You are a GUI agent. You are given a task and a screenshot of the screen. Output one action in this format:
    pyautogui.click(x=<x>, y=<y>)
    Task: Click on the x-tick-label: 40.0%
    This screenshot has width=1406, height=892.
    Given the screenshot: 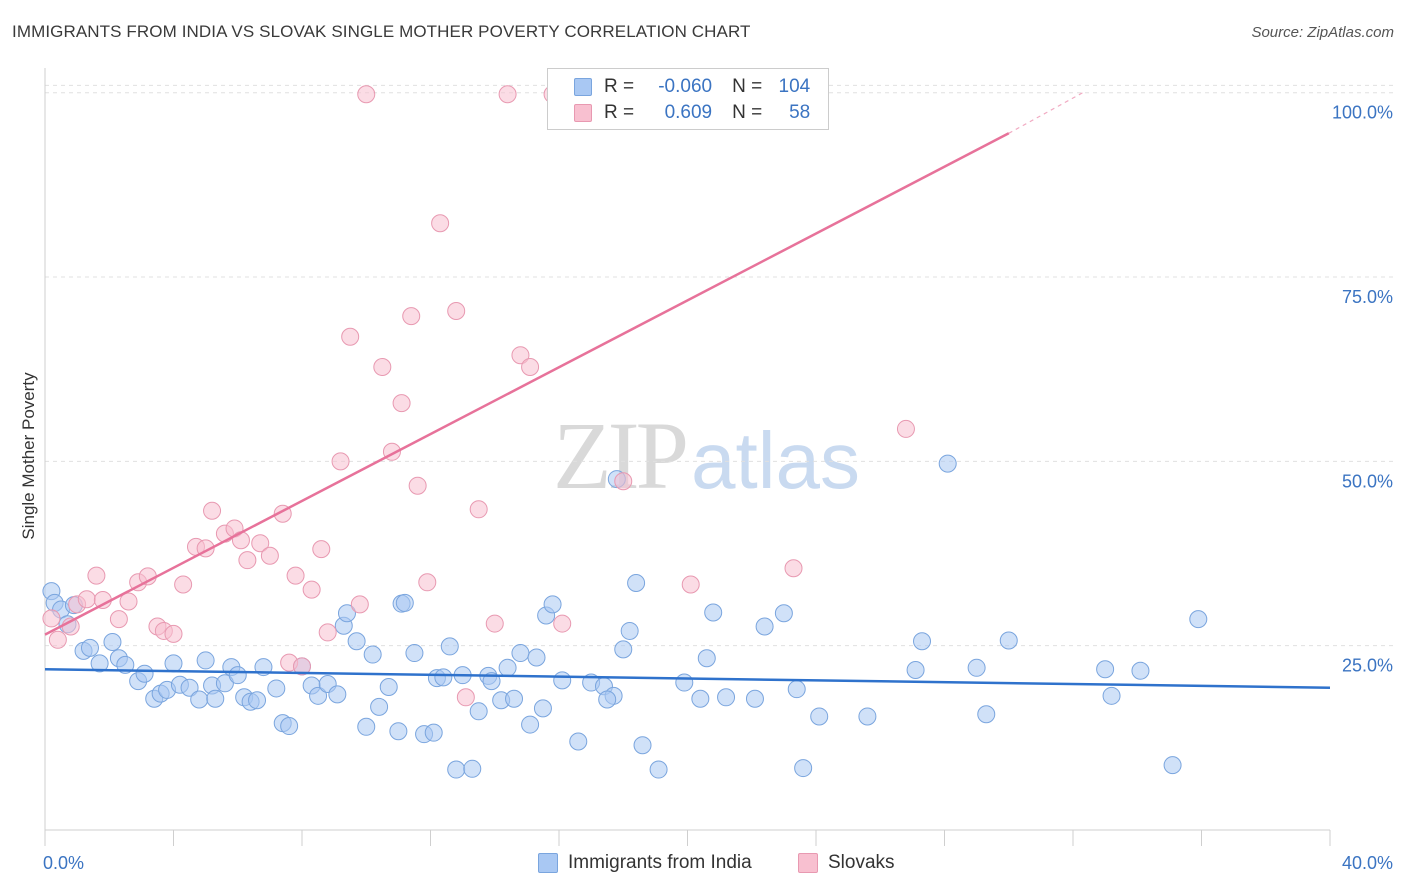 What is the action you would take?
    pyautogui.click(x=1367, y=863)
    